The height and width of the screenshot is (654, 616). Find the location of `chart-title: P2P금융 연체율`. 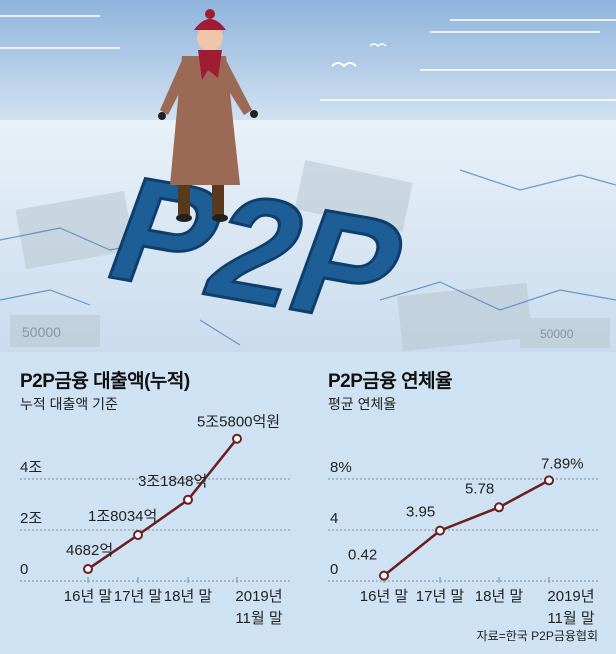

chart-title: P2P금융 연체율 is located at coordinates (390, 381).